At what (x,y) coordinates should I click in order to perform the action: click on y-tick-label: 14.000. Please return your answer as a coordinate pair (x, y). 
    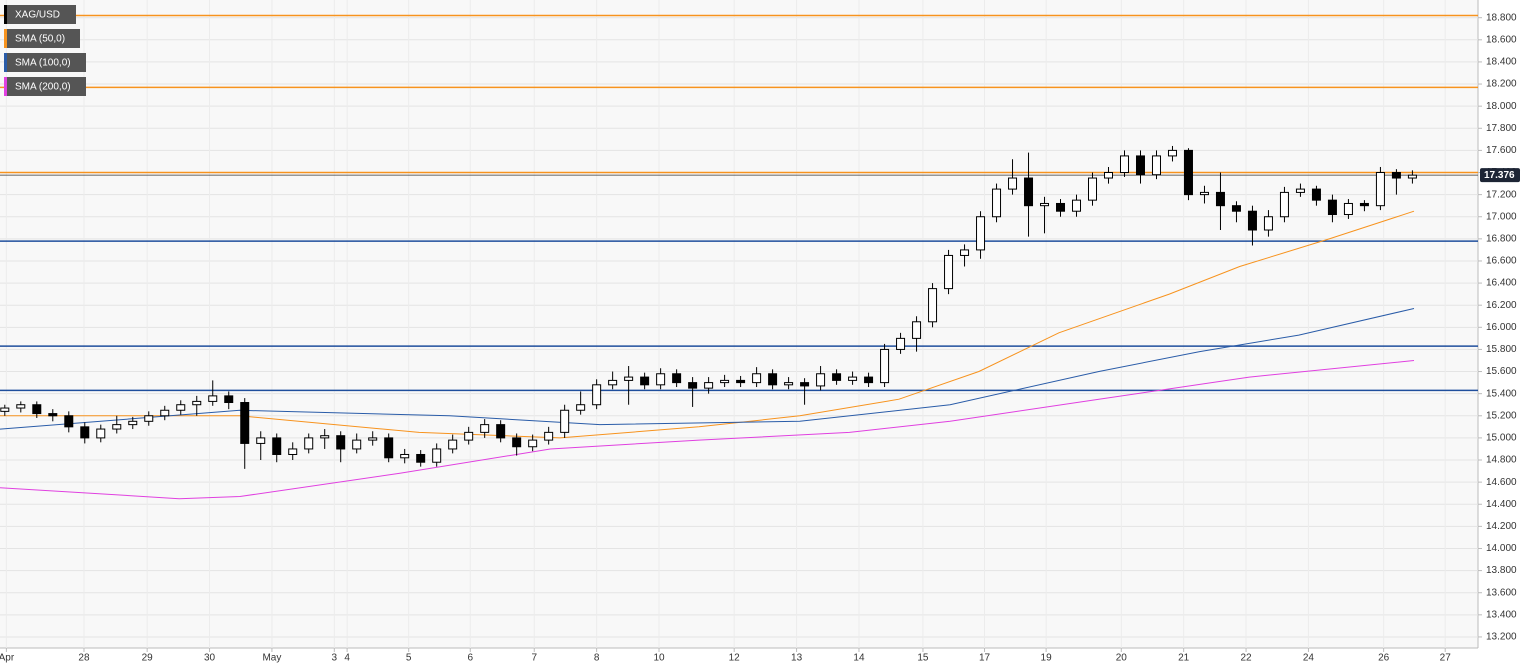
    Looking at the image, I should click on (1501, 548).